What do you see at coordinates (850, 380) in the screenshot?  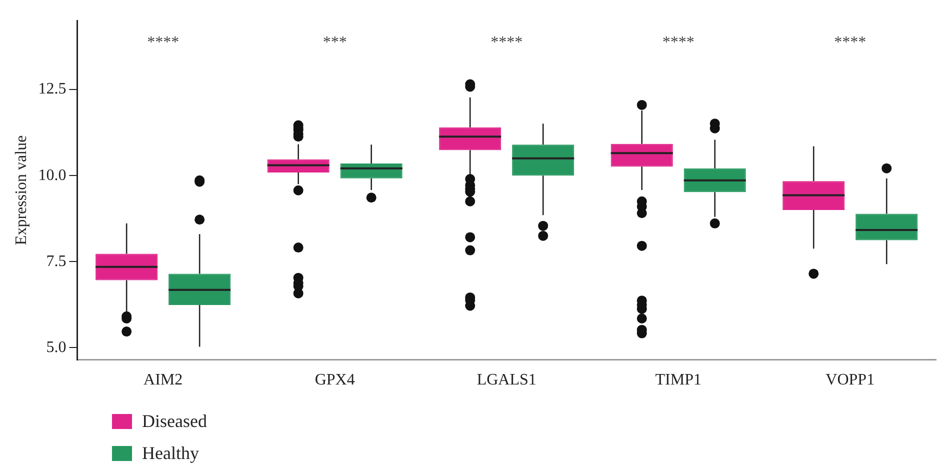 I see `x-tick-label: VOPP1` at bounding box center [850, 380].